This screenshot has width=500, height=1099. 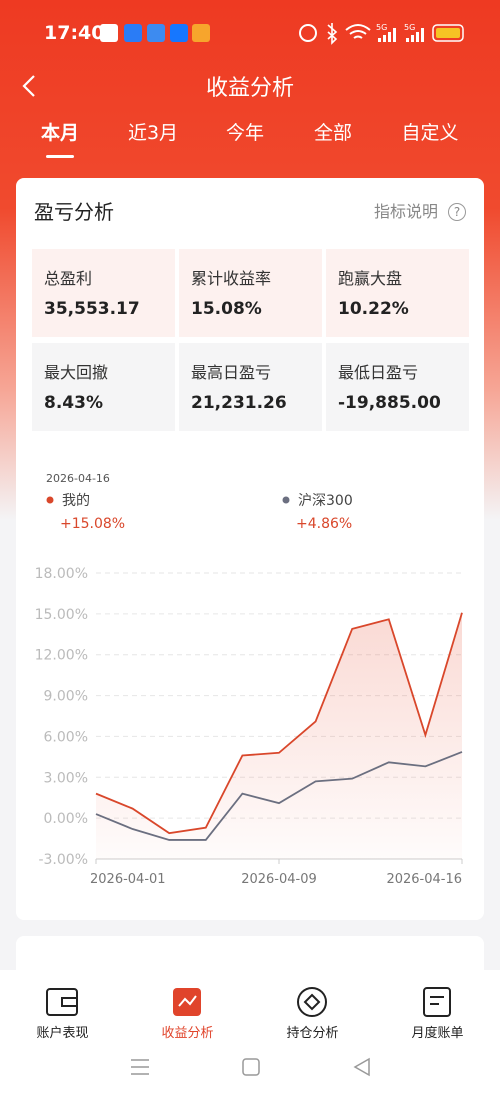 What do you see at coordinates (76, 372) in the screenshot?
I see `stat-label: 最大回撤` at bounding box center [76, 372].